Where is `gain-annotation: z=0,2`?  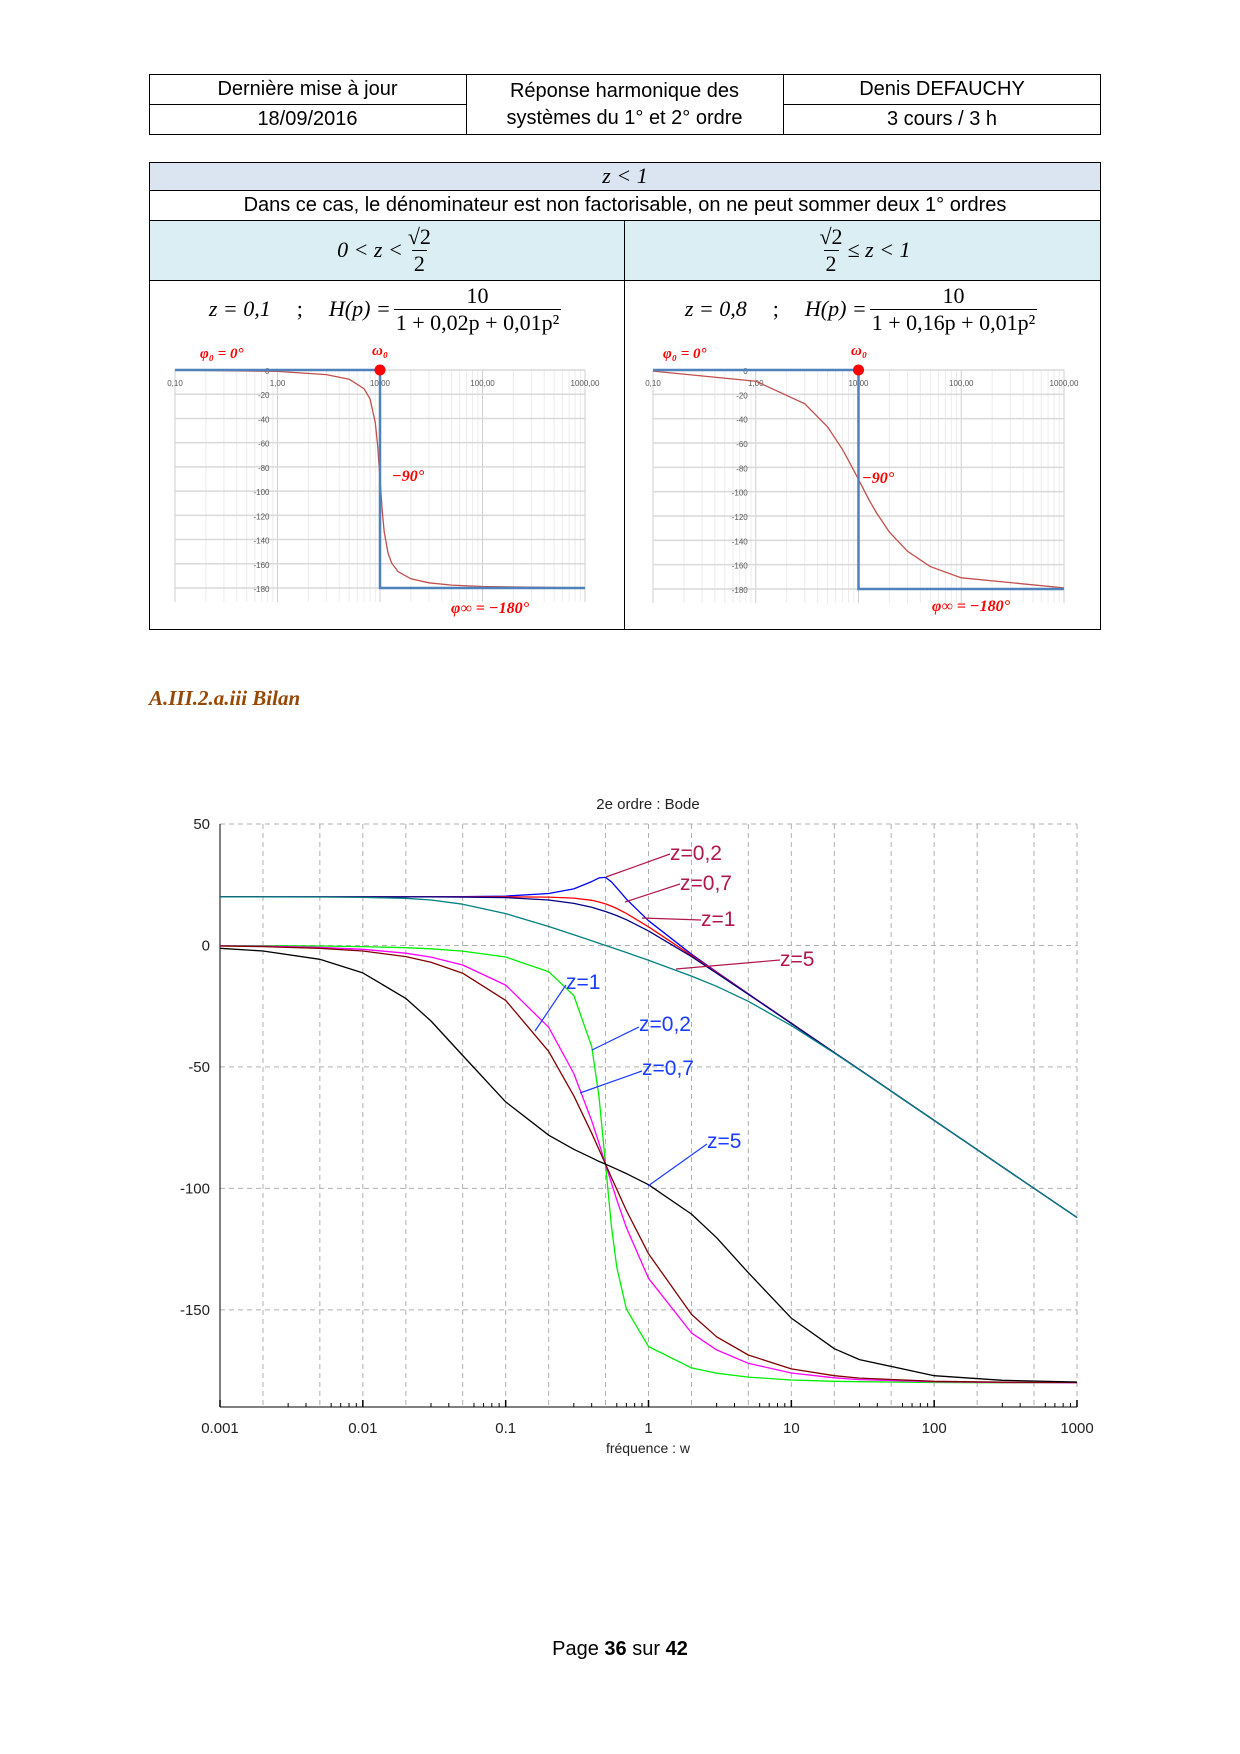
gain-annotation: z=0,2 is located at coordinates (696, 853).